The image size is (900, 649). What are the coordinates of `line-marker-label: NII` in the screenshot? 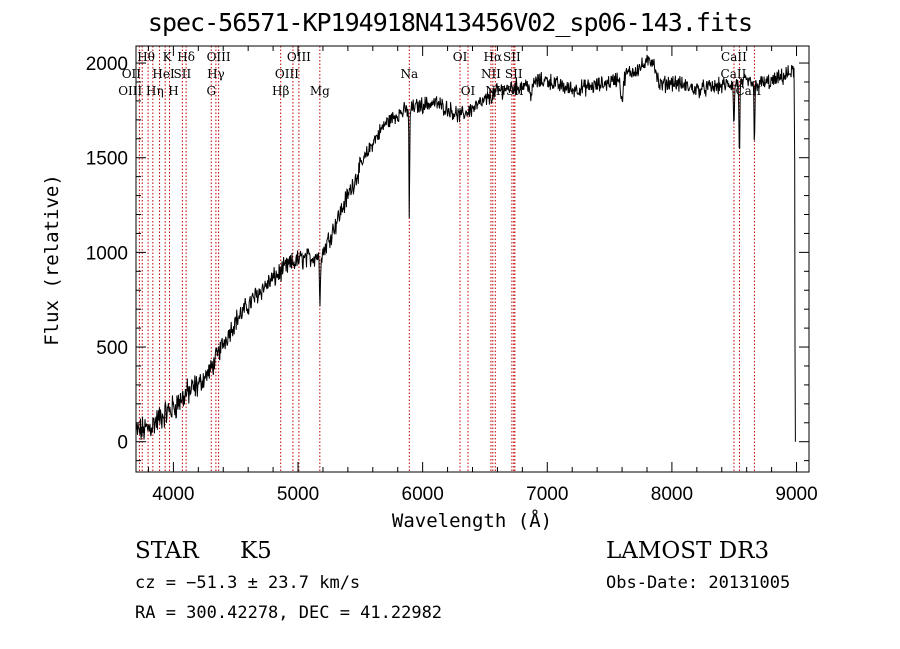 It's located at (491, 74).